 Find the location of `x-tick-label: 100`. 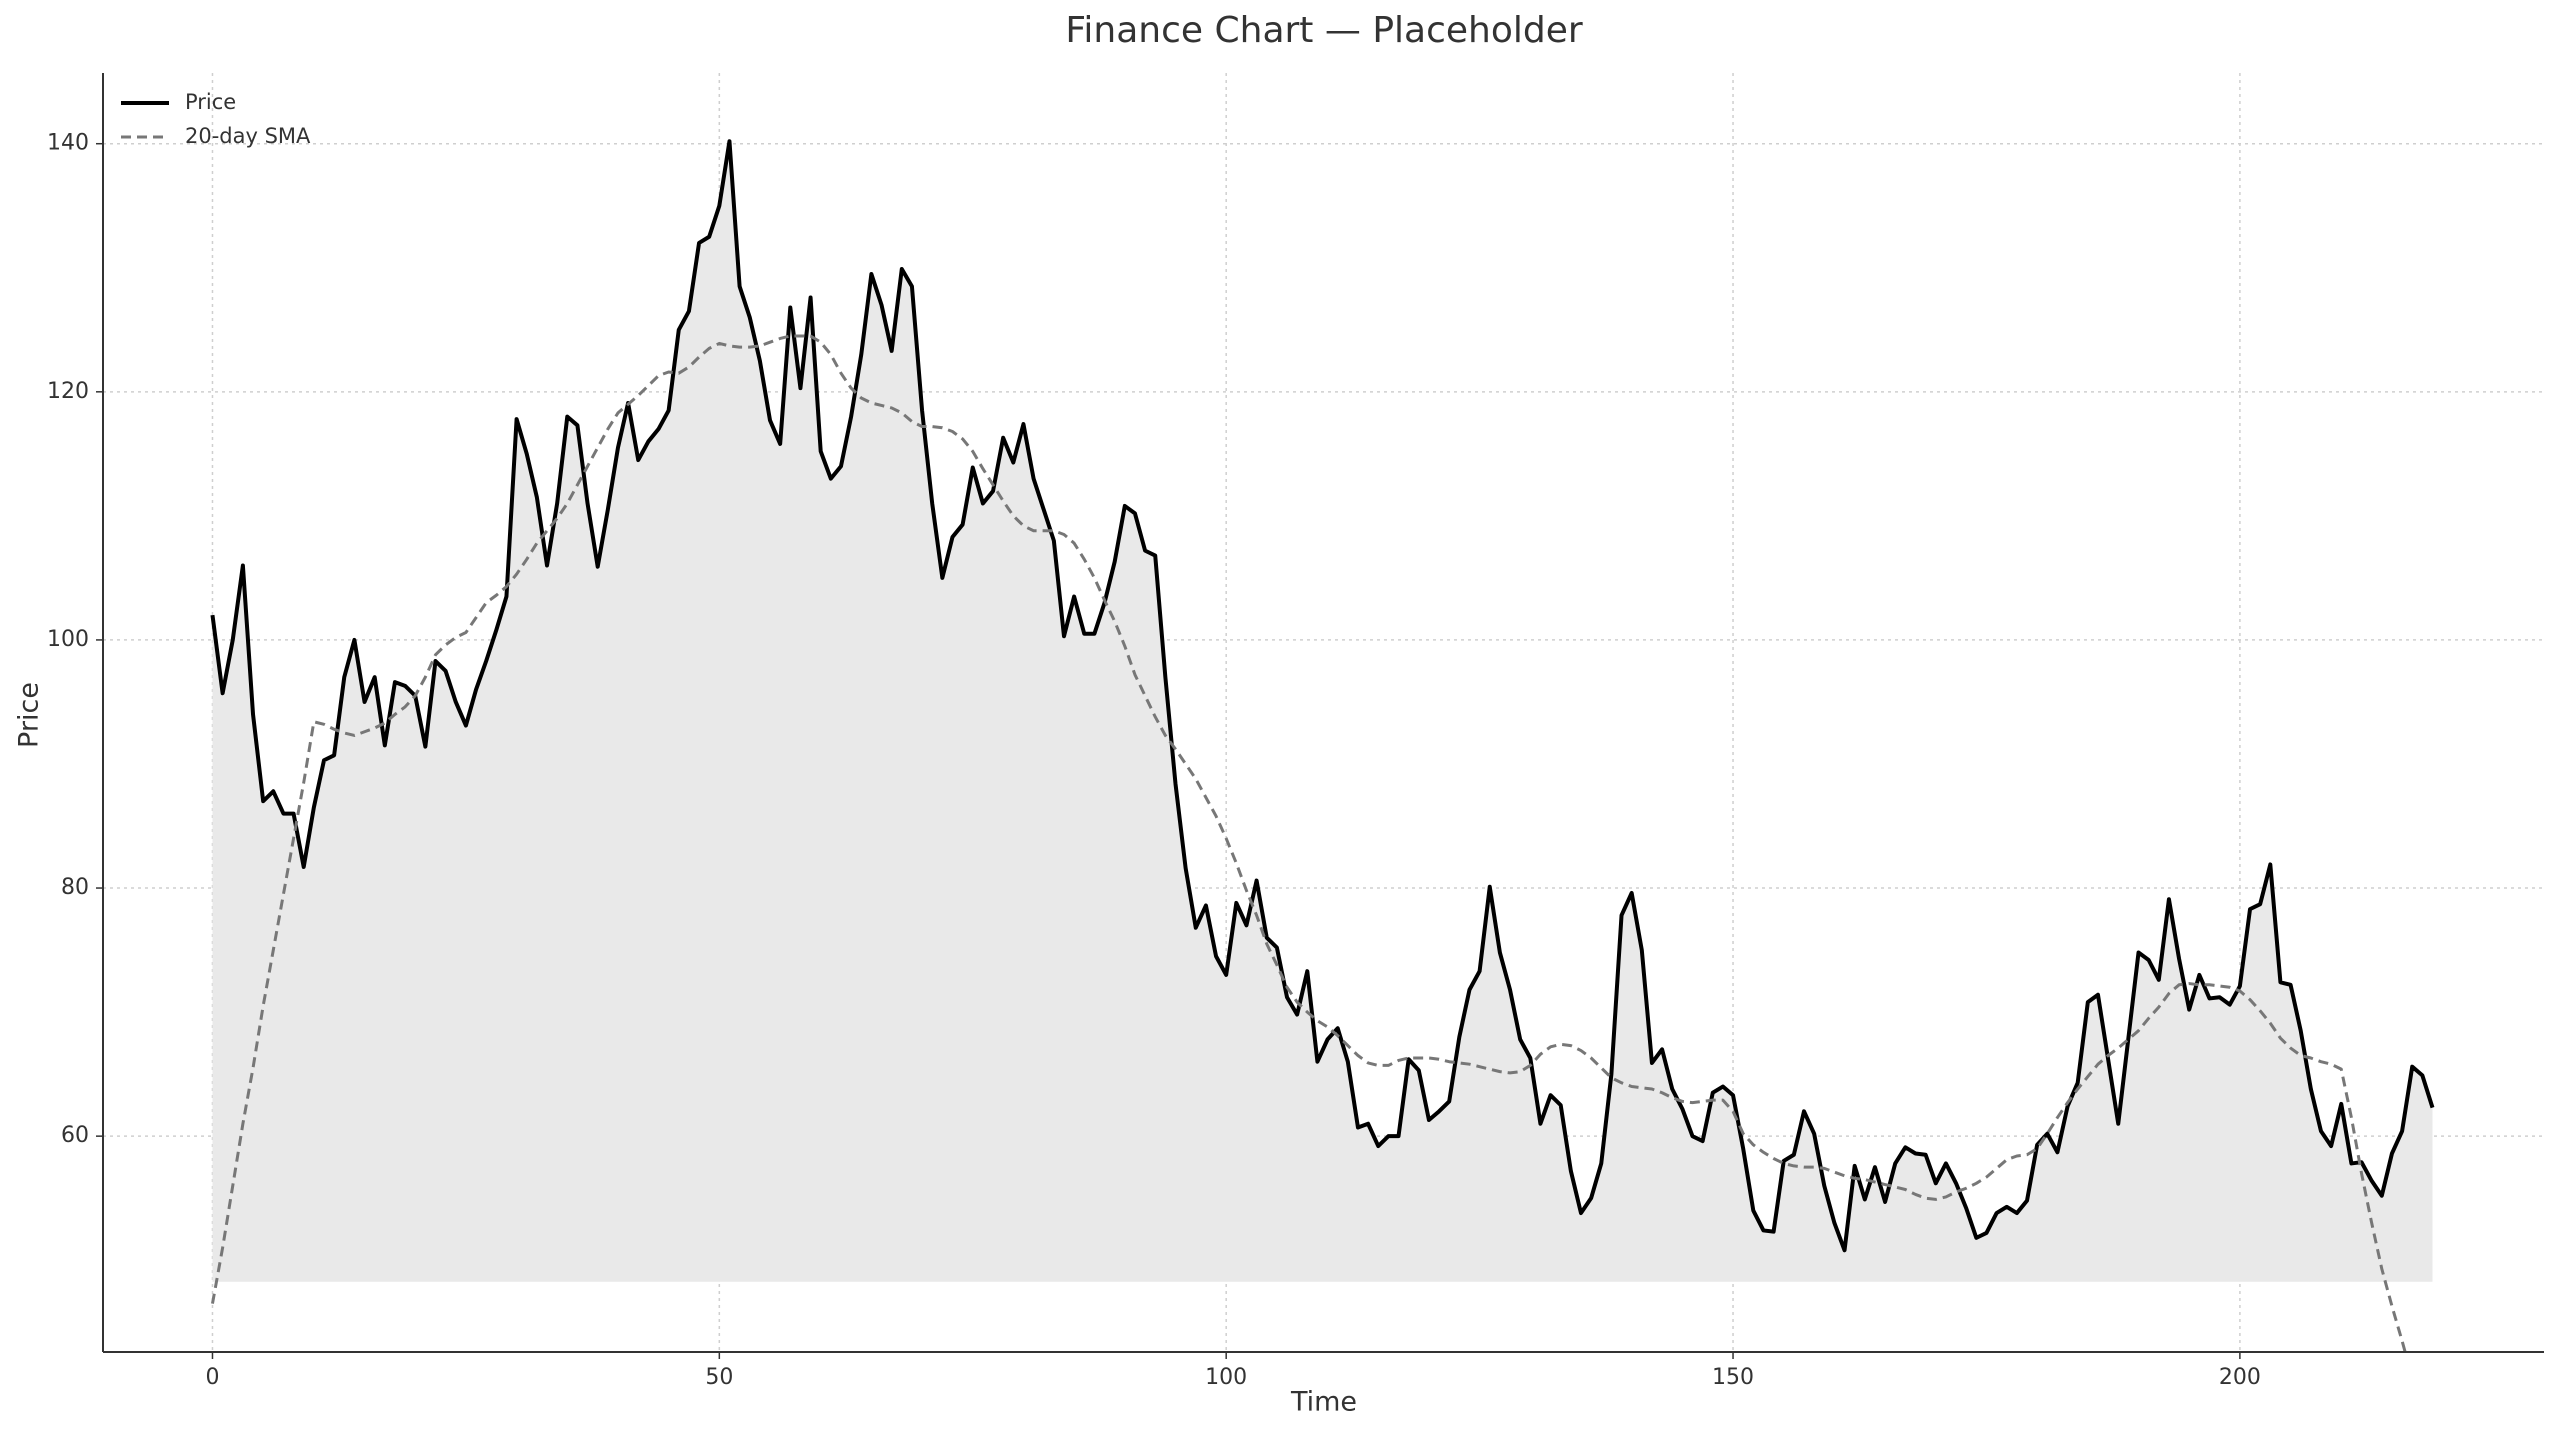

x-tick-label: 100 is located at coordinates (1226, 1377).